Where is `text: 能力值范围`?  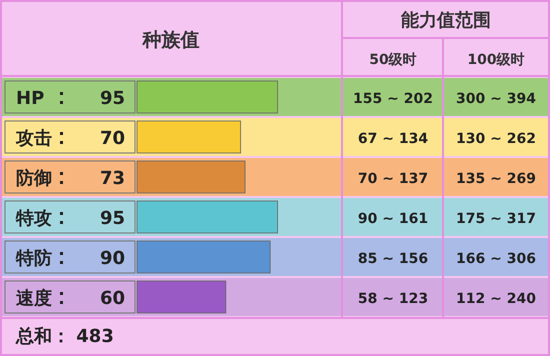 text: 能力值范围 is located at coordinates (446, 20).